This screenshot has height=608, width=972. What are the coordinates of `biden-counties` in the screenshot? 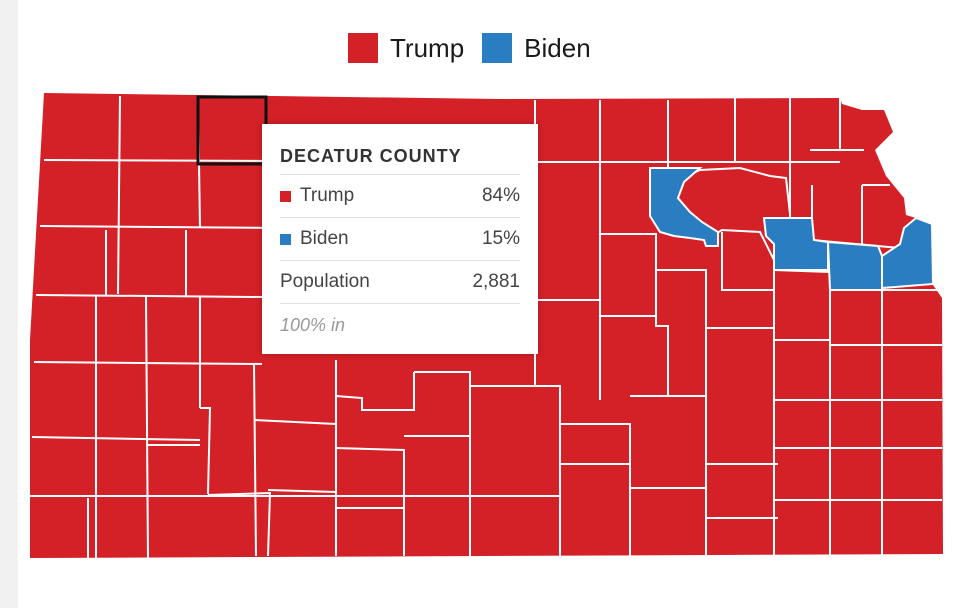 It's located at (792, 229).